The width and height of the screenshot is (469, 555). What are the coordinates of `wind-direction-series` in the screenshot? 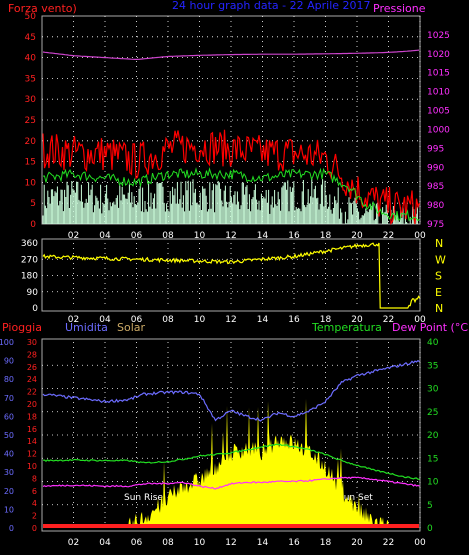 It's located at (231, 275).